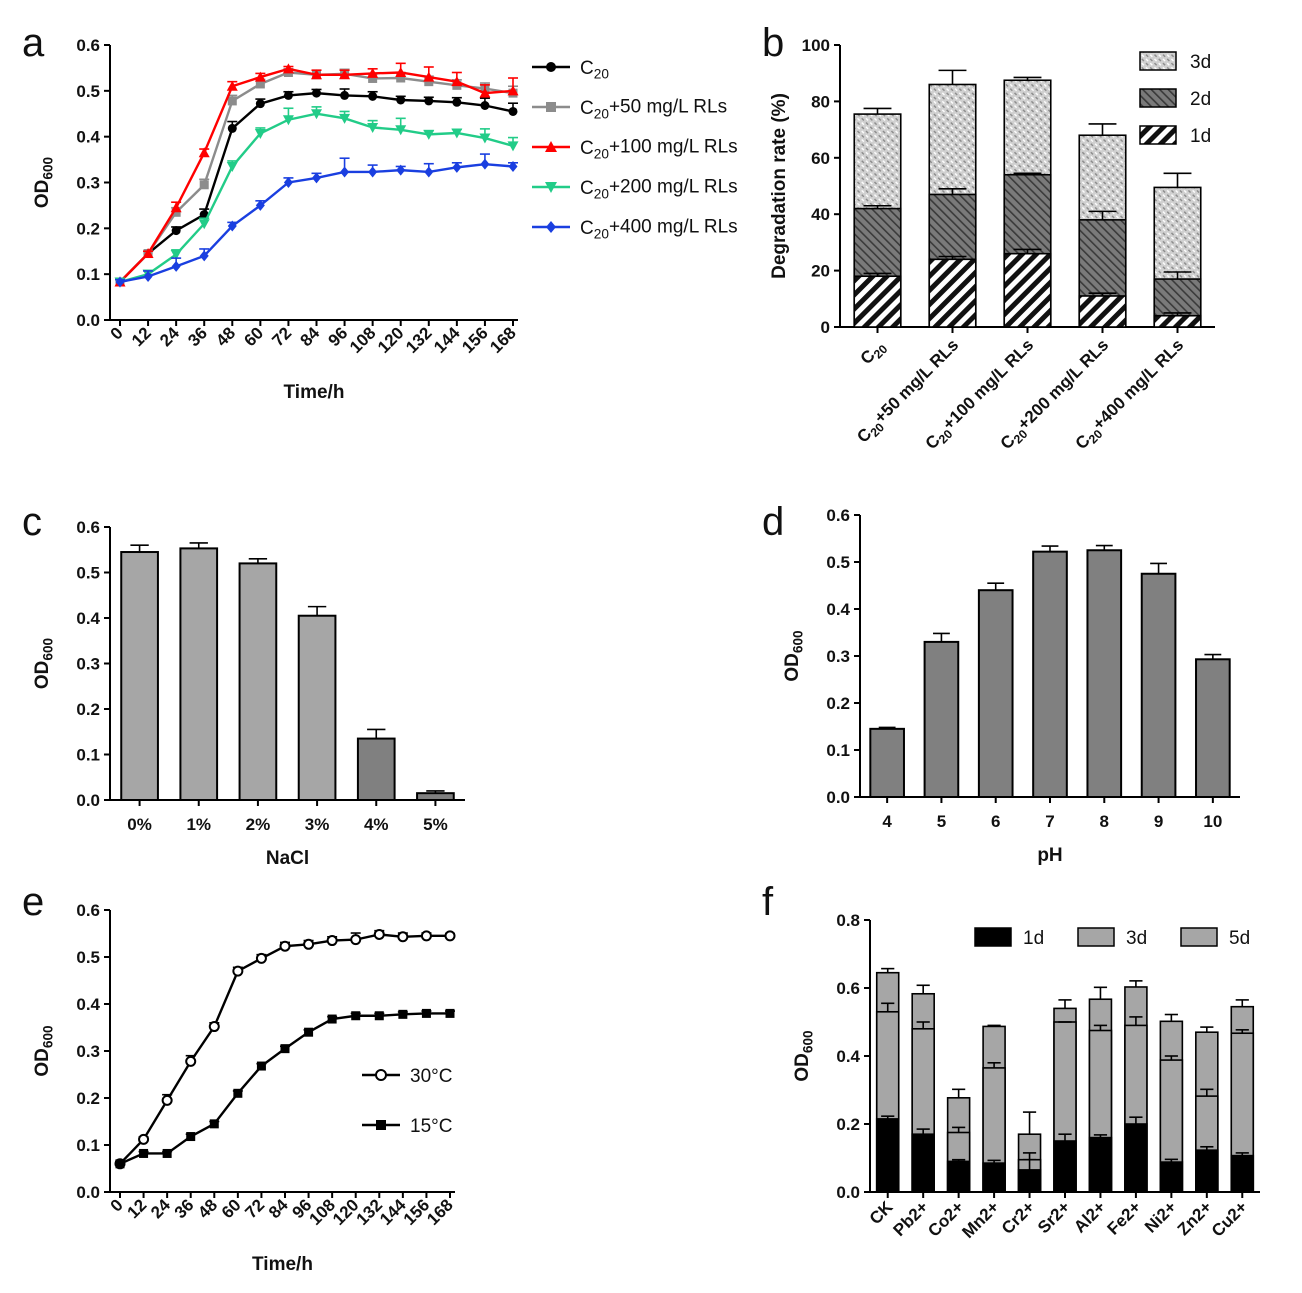 The height and width of the screenshot is (1293, 1302). I want to click on panel-f-legend-label: 5d, so click(1239, 938).